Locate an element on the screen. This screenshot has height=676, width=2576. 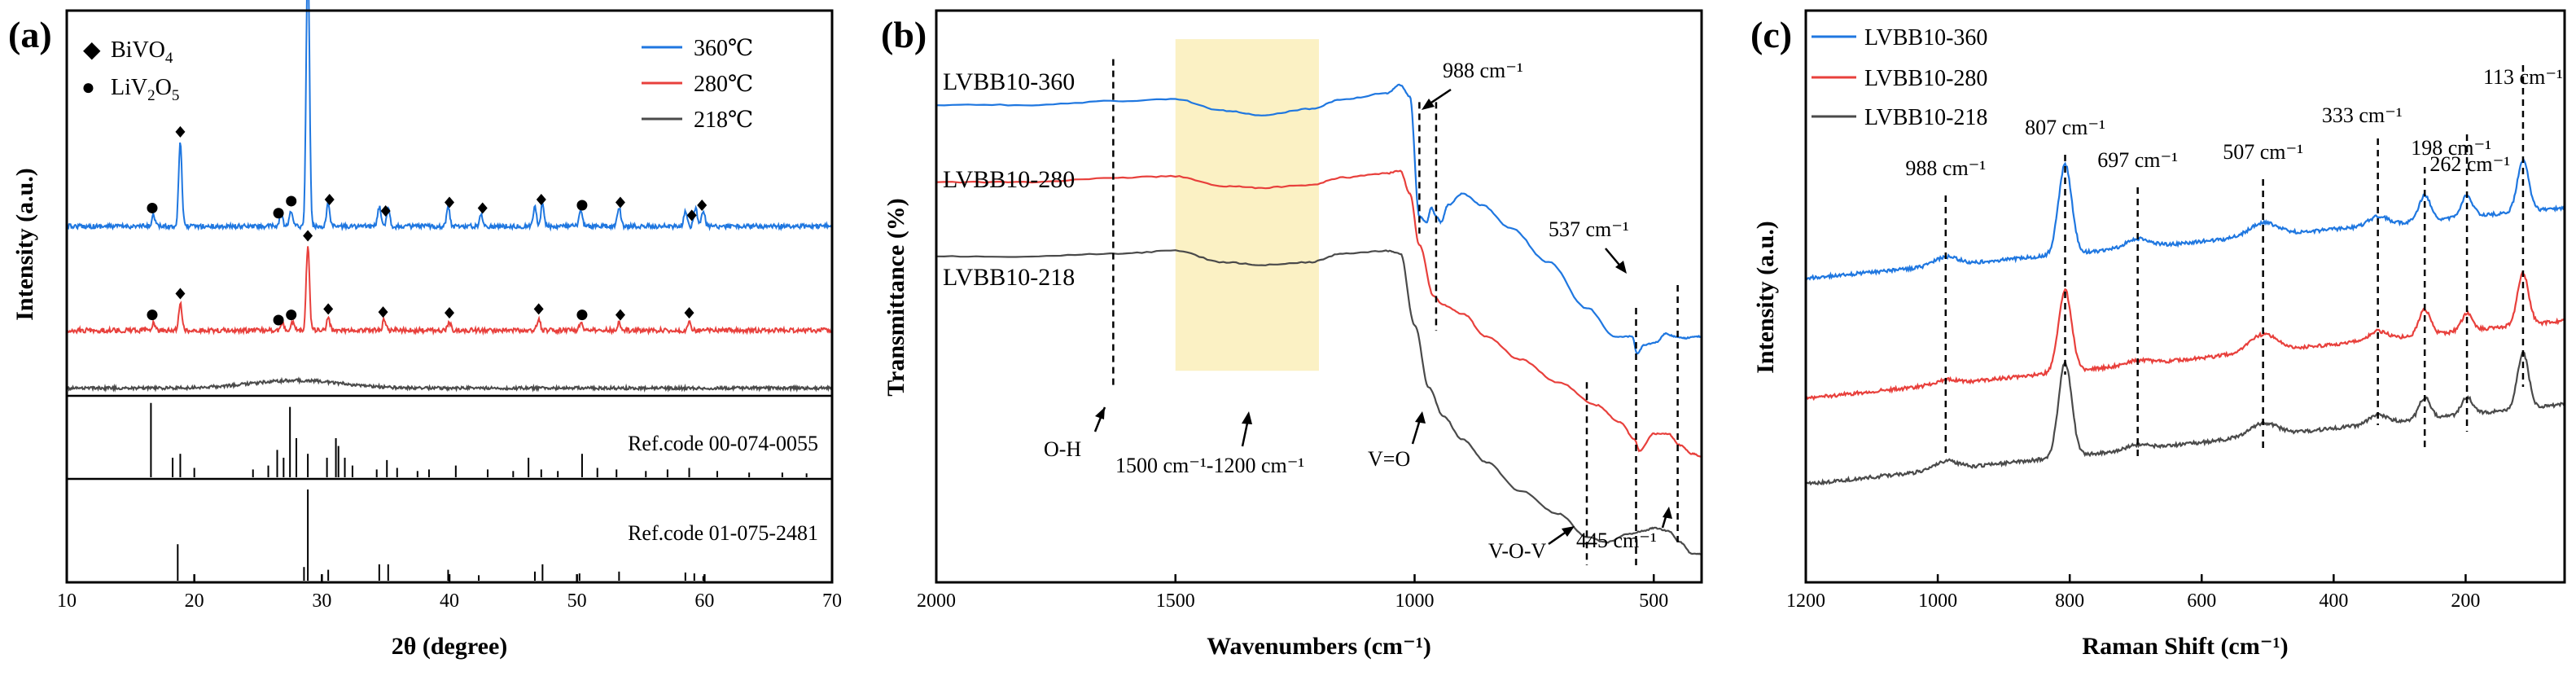
panel-b-ticks: 2000 1500 1000 500 is located at coordinates (1292, 593).